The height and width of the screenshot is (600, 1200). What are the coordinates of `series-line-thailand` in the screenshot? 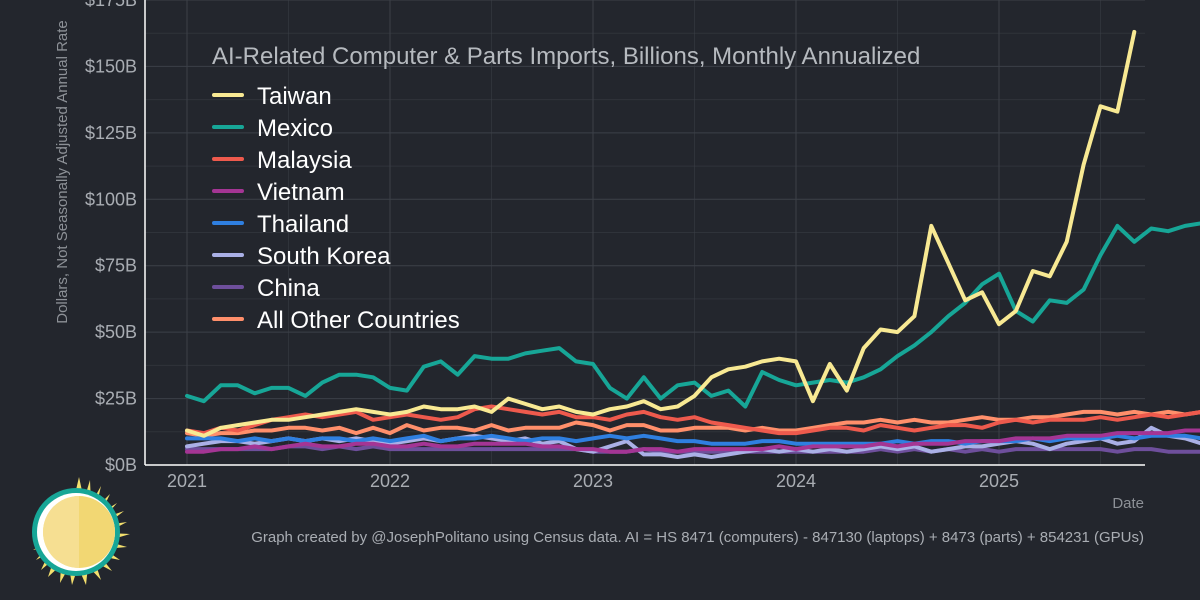 It's located at (692, 439).